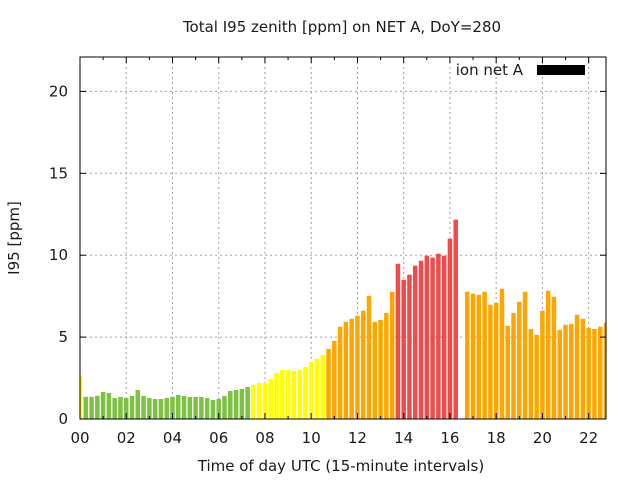 The image size is (640, 480). What do you see at coordinates (311, 438) in the screenshot?
I see `x-tick-label: 10` at bounding box center [311, 438].